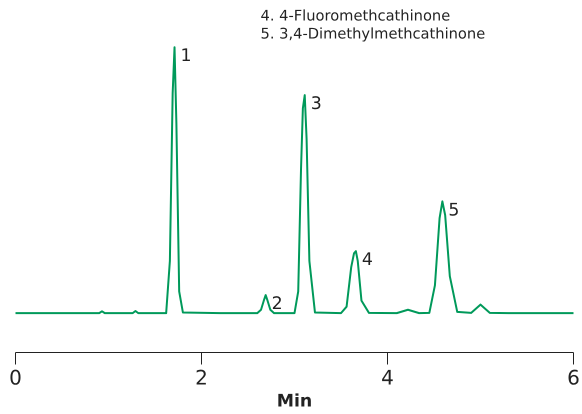 This screenshot has height=414, width=582. I want to click on annotation: 3, so click(316, 104).